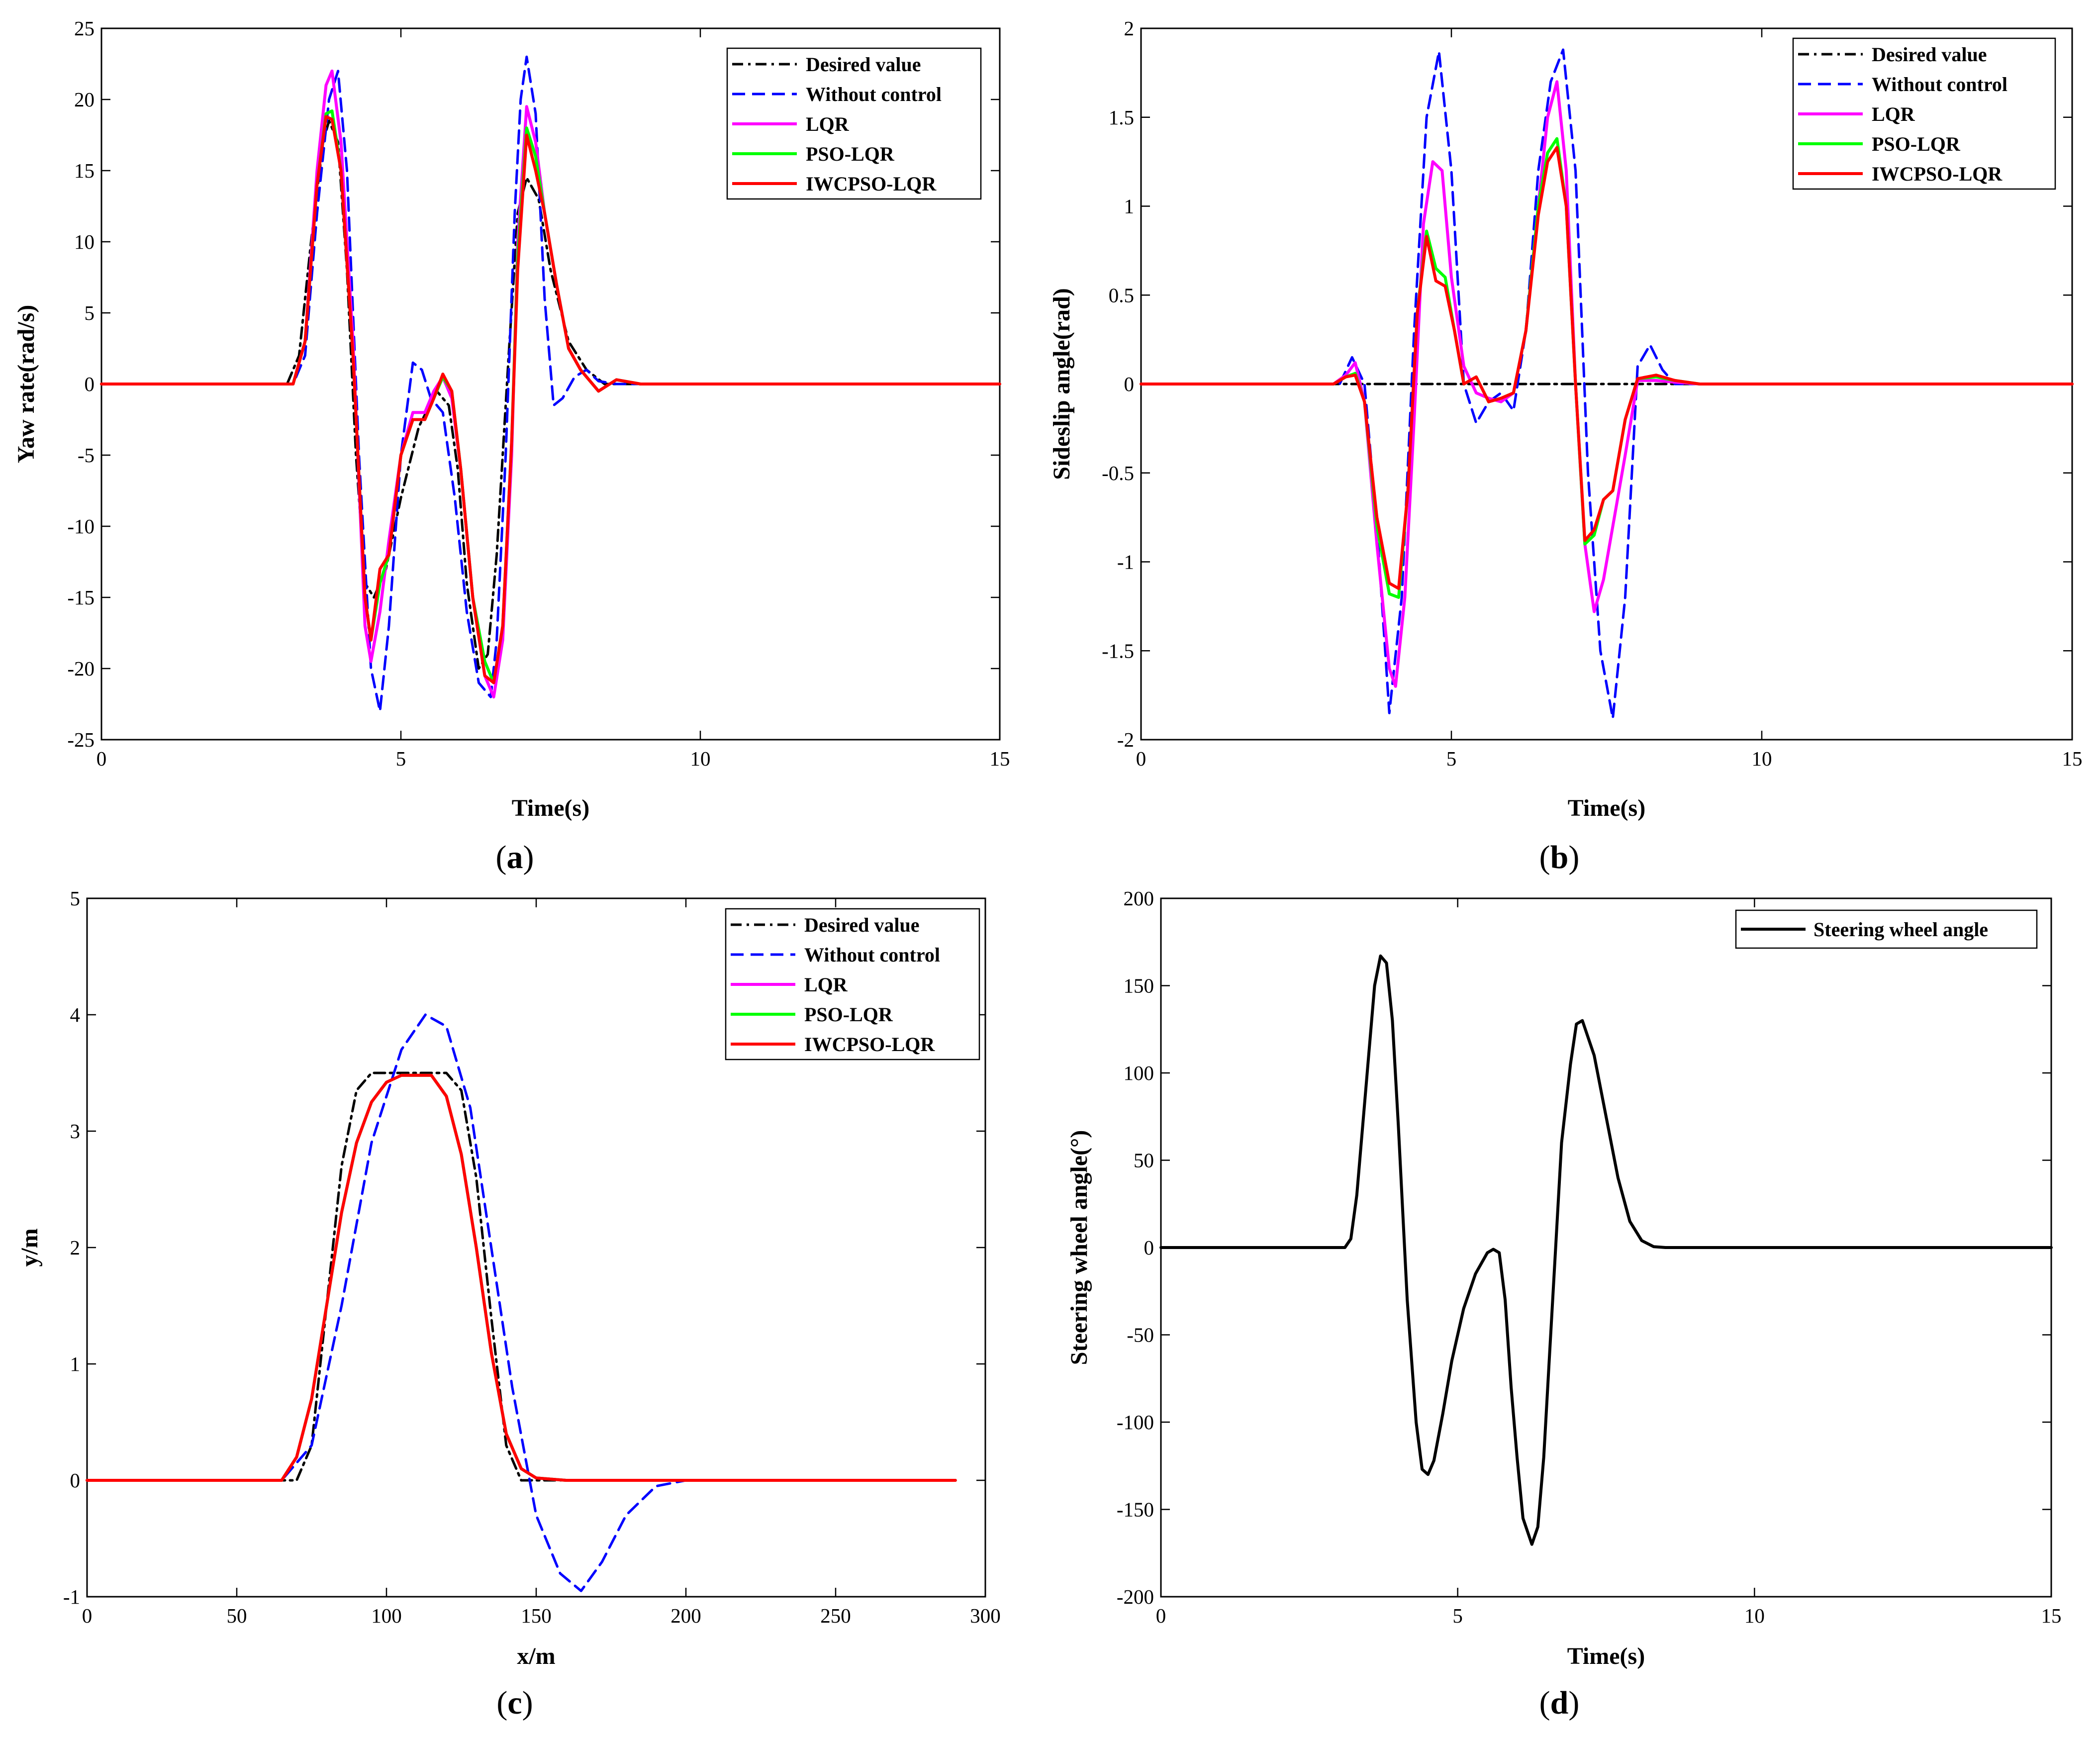 Image resolution: width=2100 pixels, height=1737 pixels. Describe the element at coordinates (1121, 295) in the screenshot. I see `y-tick-label-b: 0.5` at that location.